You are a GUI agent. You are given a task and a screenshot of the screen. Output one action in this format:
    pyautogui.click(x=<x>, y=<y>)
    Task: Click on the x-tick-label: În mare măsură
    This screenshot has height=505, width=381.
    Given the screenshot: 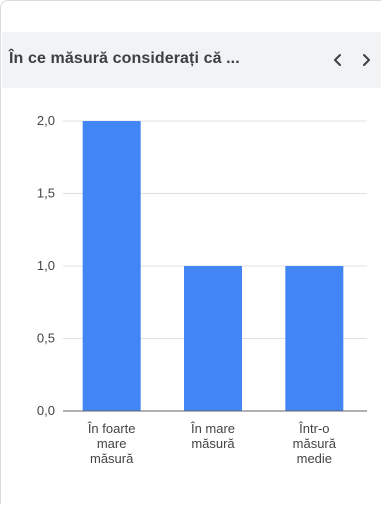 What is the action you would take?
    pyautogui.click(x=212, y=436)
    